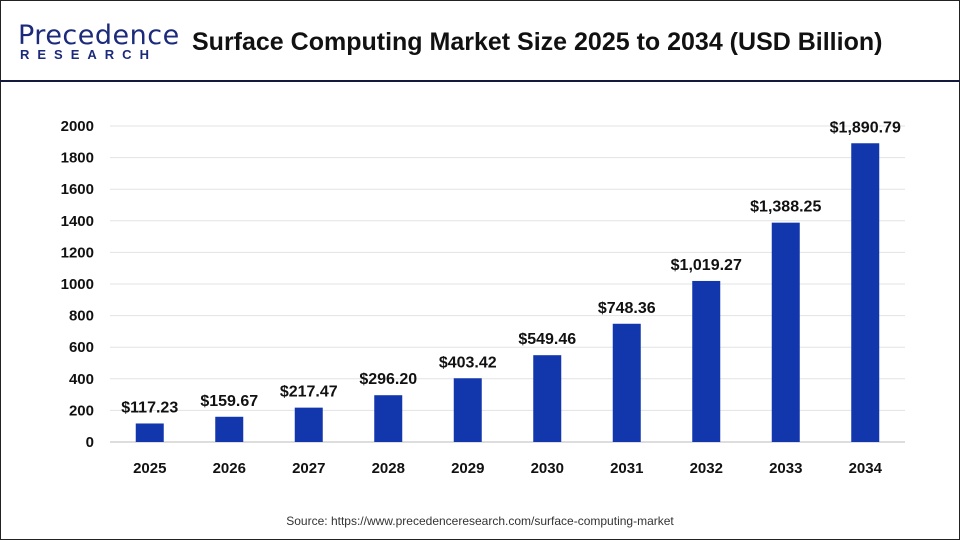  Describe the element at coordinates (866, 468) in the screenshot. I see `x-tick-label: 2034` at that location.